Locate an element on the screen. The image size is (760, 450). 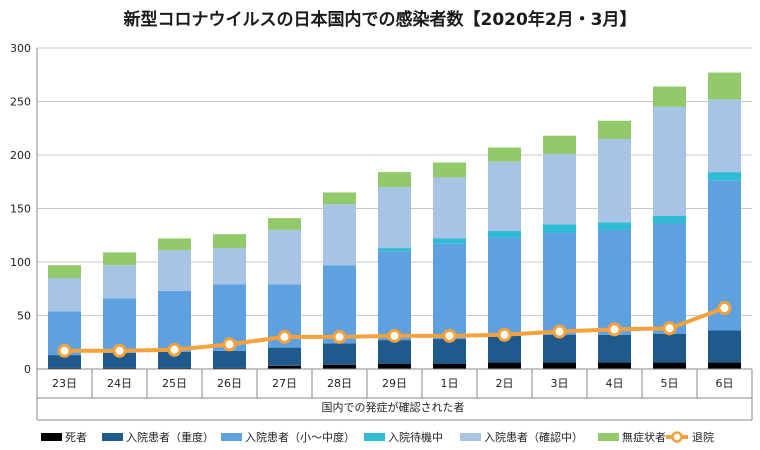
legend-label-0: 死者 is located at coordinates (76, 437).